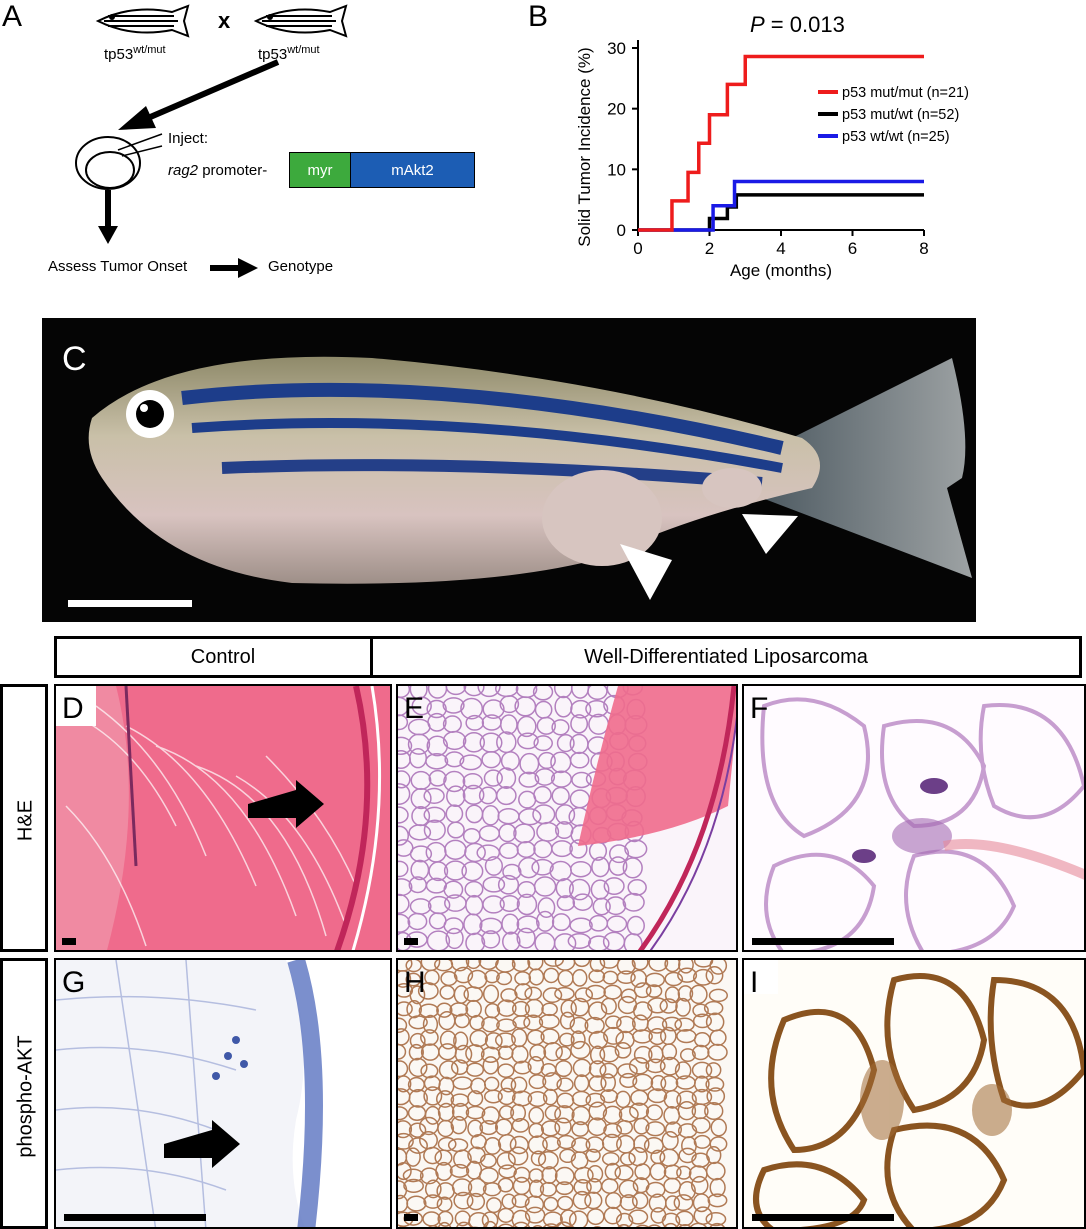 This screenshot has width=1086, height=1229. Describe the element at coordinates (616, 48) in the screenshot. I see `y-tick-label: 30` at that location.